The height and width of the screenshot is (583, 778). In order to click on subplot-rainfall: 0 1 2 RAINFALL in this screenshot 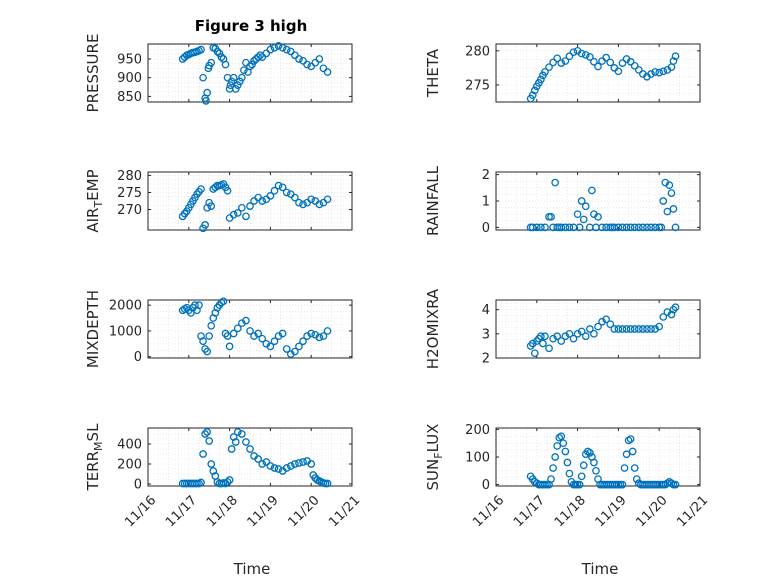, I will do `click(562, 200)`.